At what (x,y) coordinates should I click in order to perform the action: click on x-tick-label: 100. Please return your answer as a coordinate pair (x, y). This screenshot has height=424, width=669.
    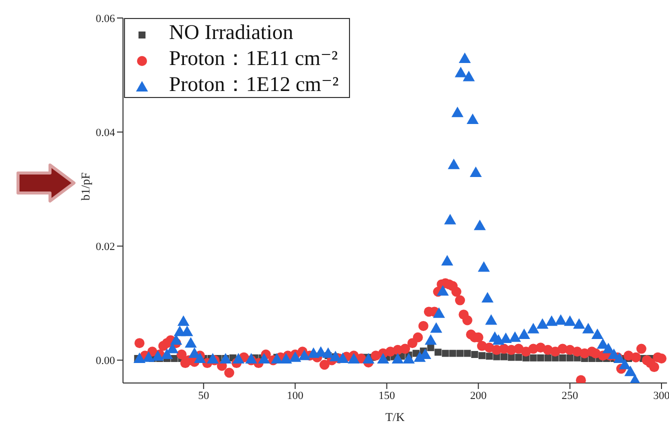
    Looking at the image, I should click on (295, 396).